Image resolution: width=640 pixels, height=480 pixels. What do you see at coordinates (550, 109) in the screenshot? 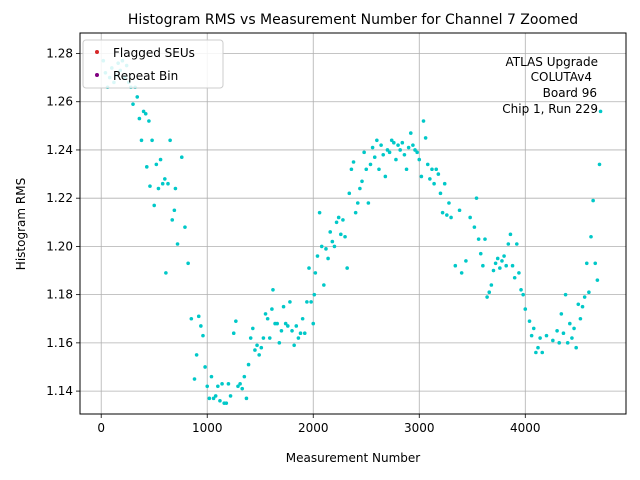
I see `annotation-line-4: Chip 1, Run 229` at bounding box center [550, 109].